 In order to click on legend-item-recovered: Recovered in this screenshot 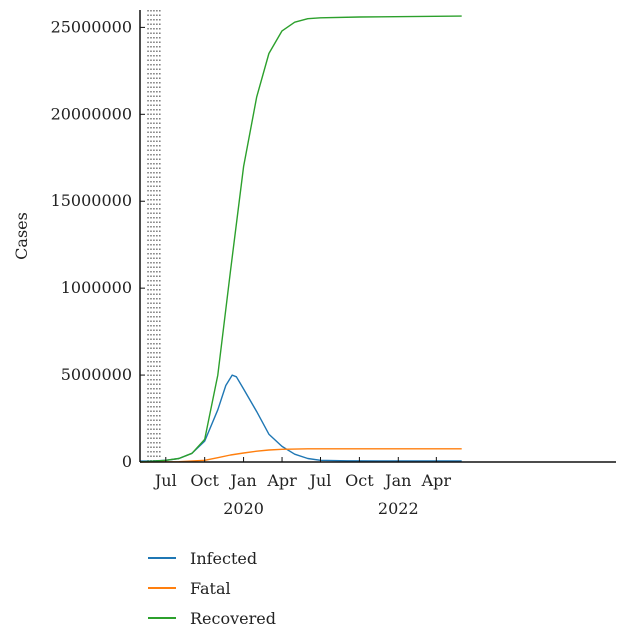, I will do `click(212, 618)`.